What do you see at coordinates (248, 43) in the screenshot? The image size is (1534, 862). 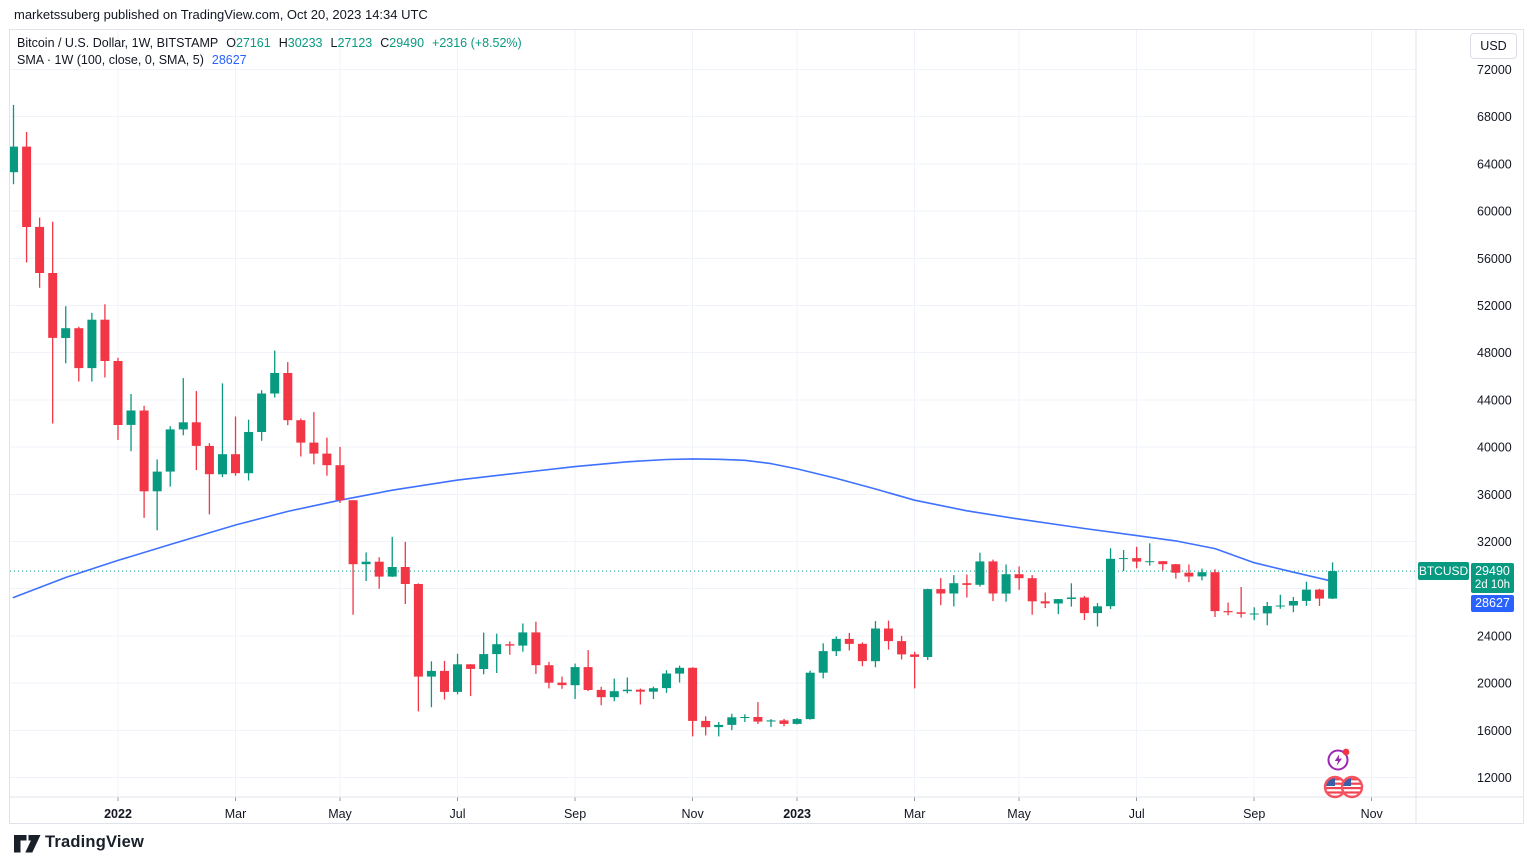 I see `ohlc-O: O27161` at bounding box center [248, 43].